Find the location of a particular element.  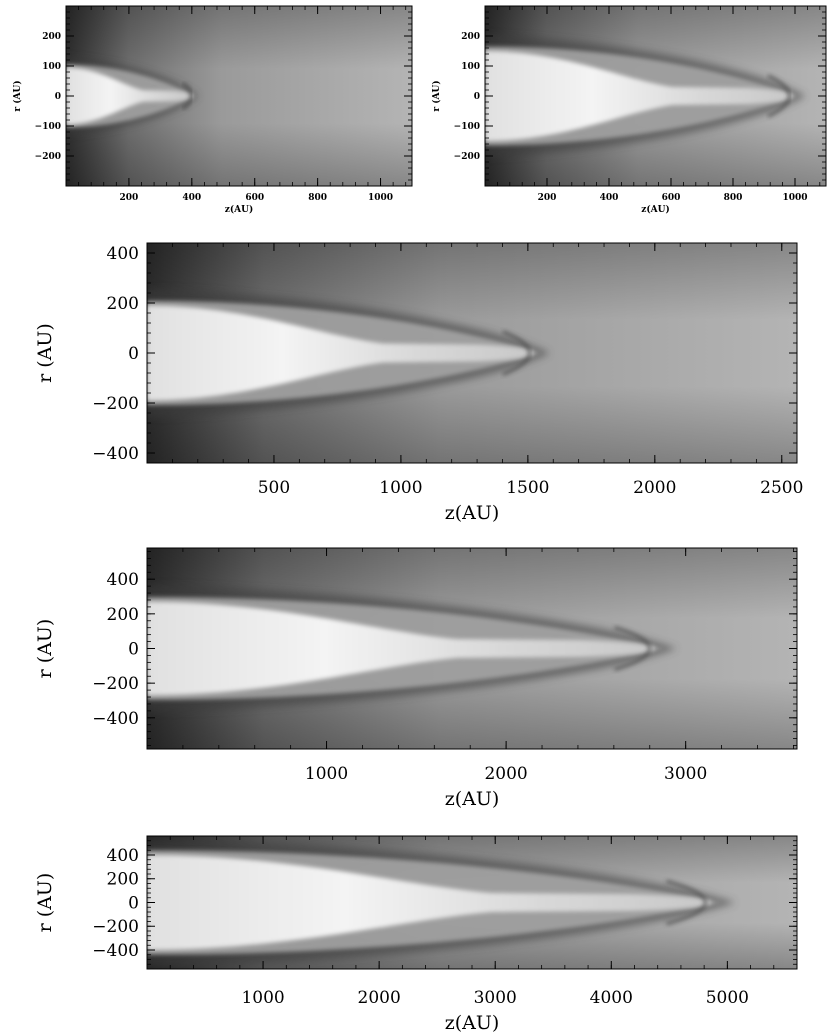

x-tick-label: 5000 is located at coordinates (727, 998).